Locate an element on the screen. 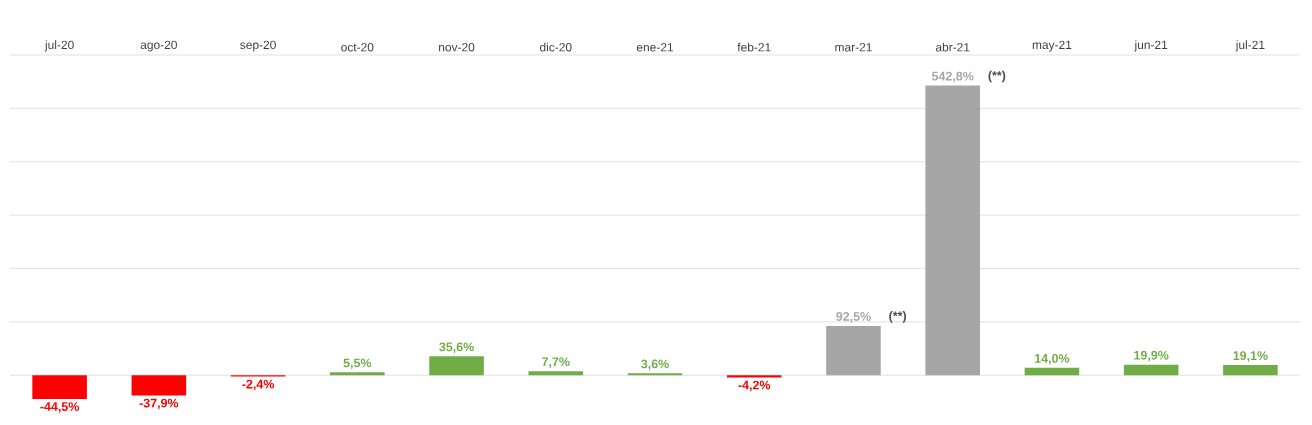  x-tick-label: abr-21 is located at coordinates (952, 47).